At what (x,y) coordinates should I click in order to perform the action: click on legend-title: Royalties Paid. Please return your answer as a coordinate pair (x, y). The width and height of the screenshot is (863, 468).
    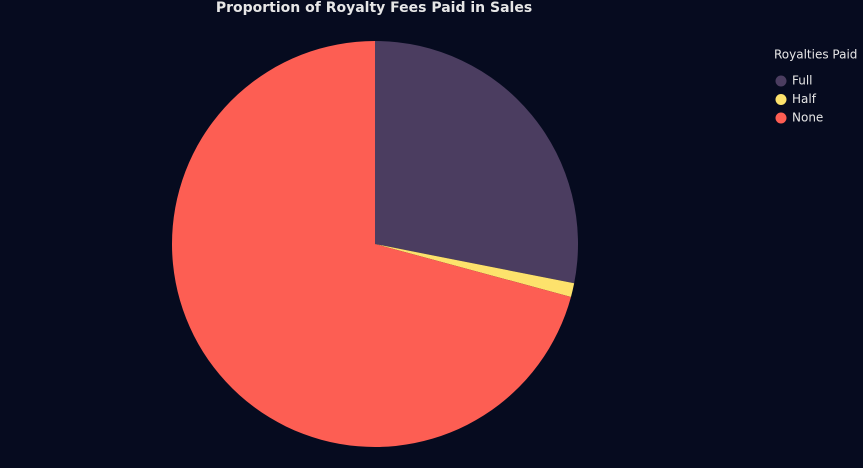
    Looking at the image, I should click on (815, 55).